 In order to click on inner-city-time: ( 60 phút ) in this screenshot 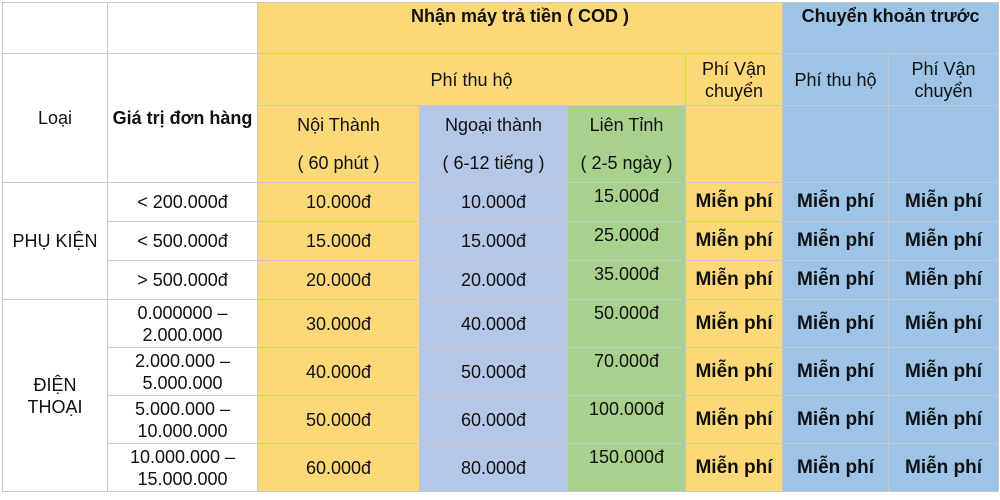, I will do `click(338, 163)`.